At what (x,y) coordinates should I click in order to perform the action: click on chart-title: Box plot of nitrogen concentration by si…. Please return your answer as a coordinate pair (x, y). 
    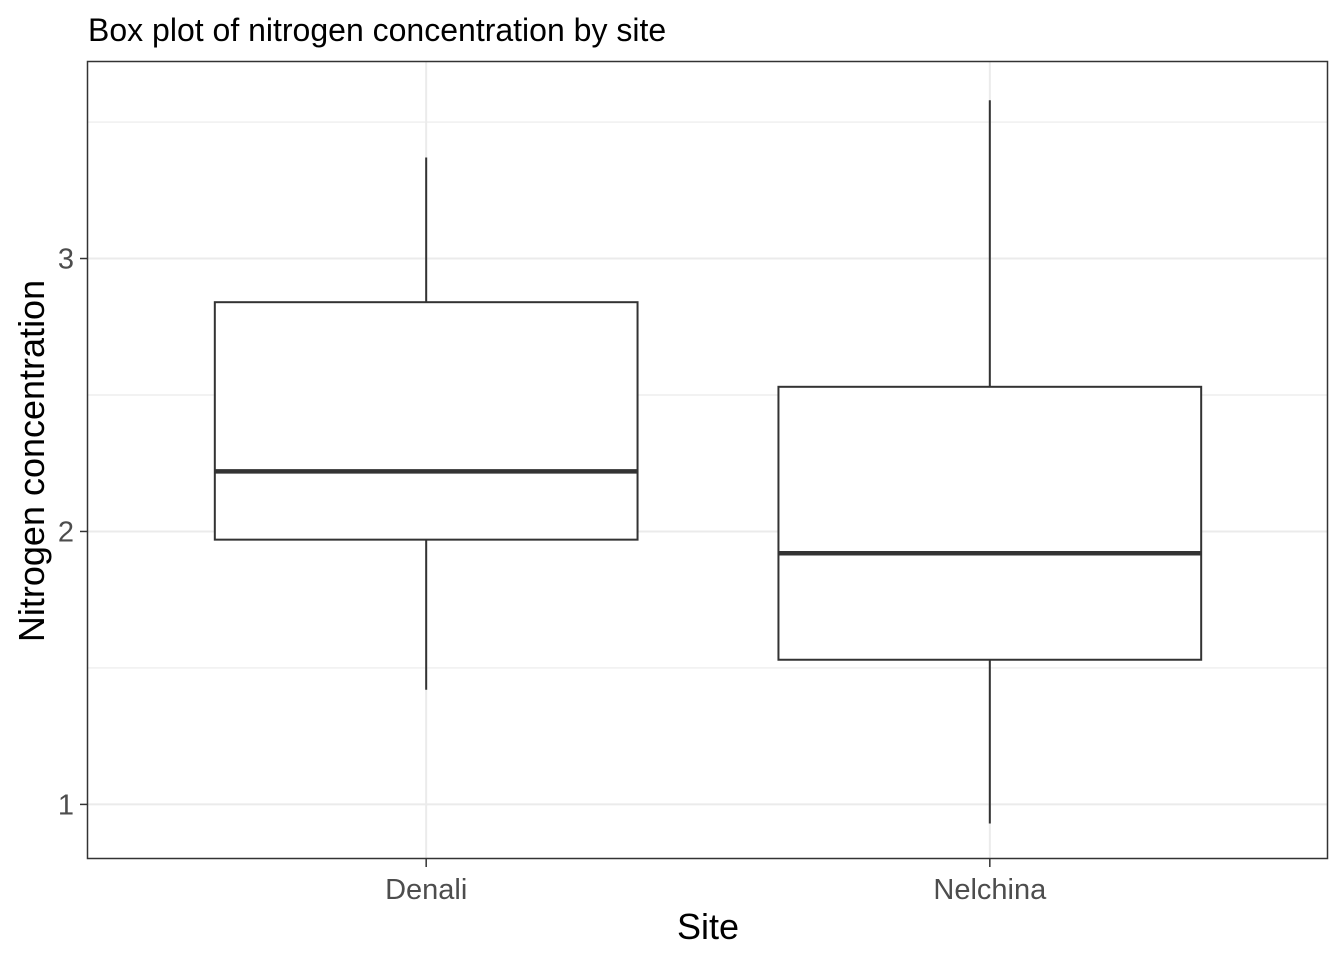
    Looking at the image, I should click on (377, 30).